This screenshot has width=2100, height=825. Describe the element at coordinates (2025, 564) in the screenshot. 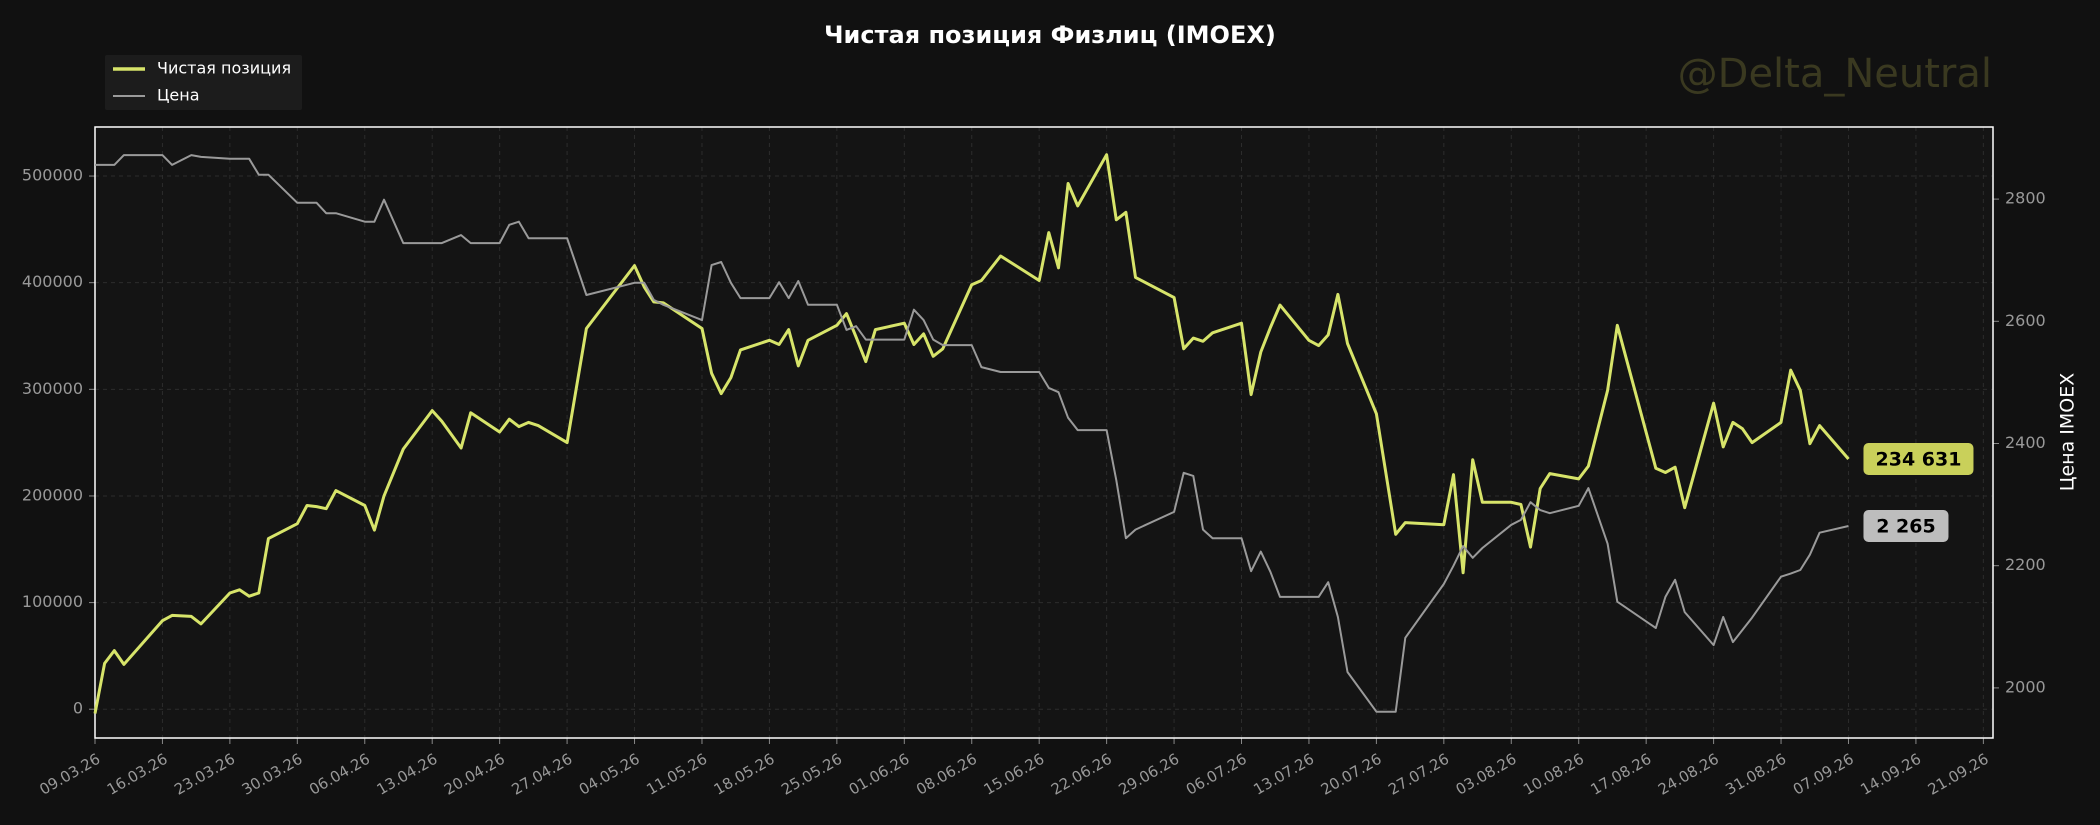

I see `y2-tick-label: 2200` at that location.